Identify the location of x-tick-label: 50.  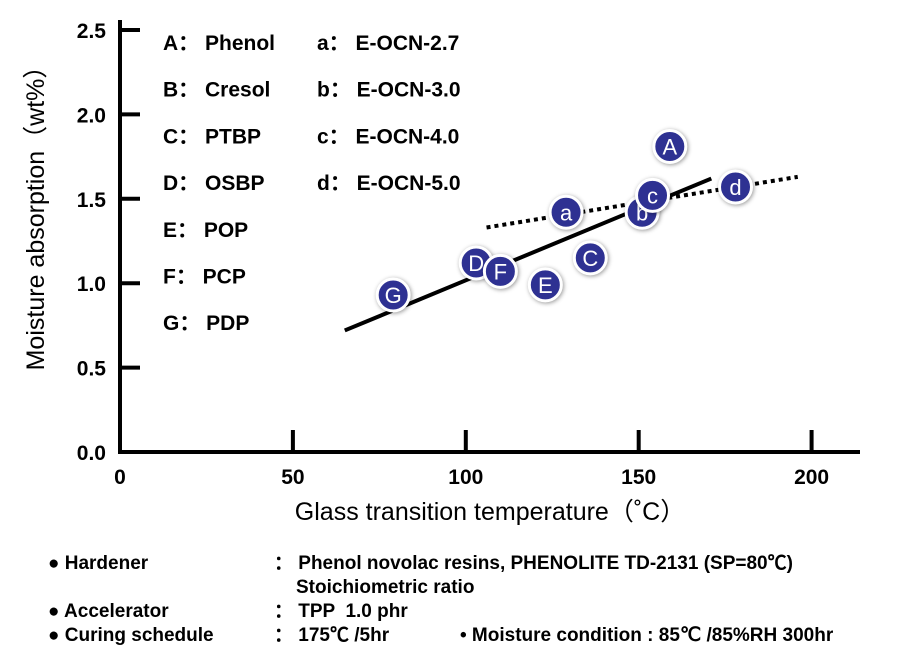
(292, 477).